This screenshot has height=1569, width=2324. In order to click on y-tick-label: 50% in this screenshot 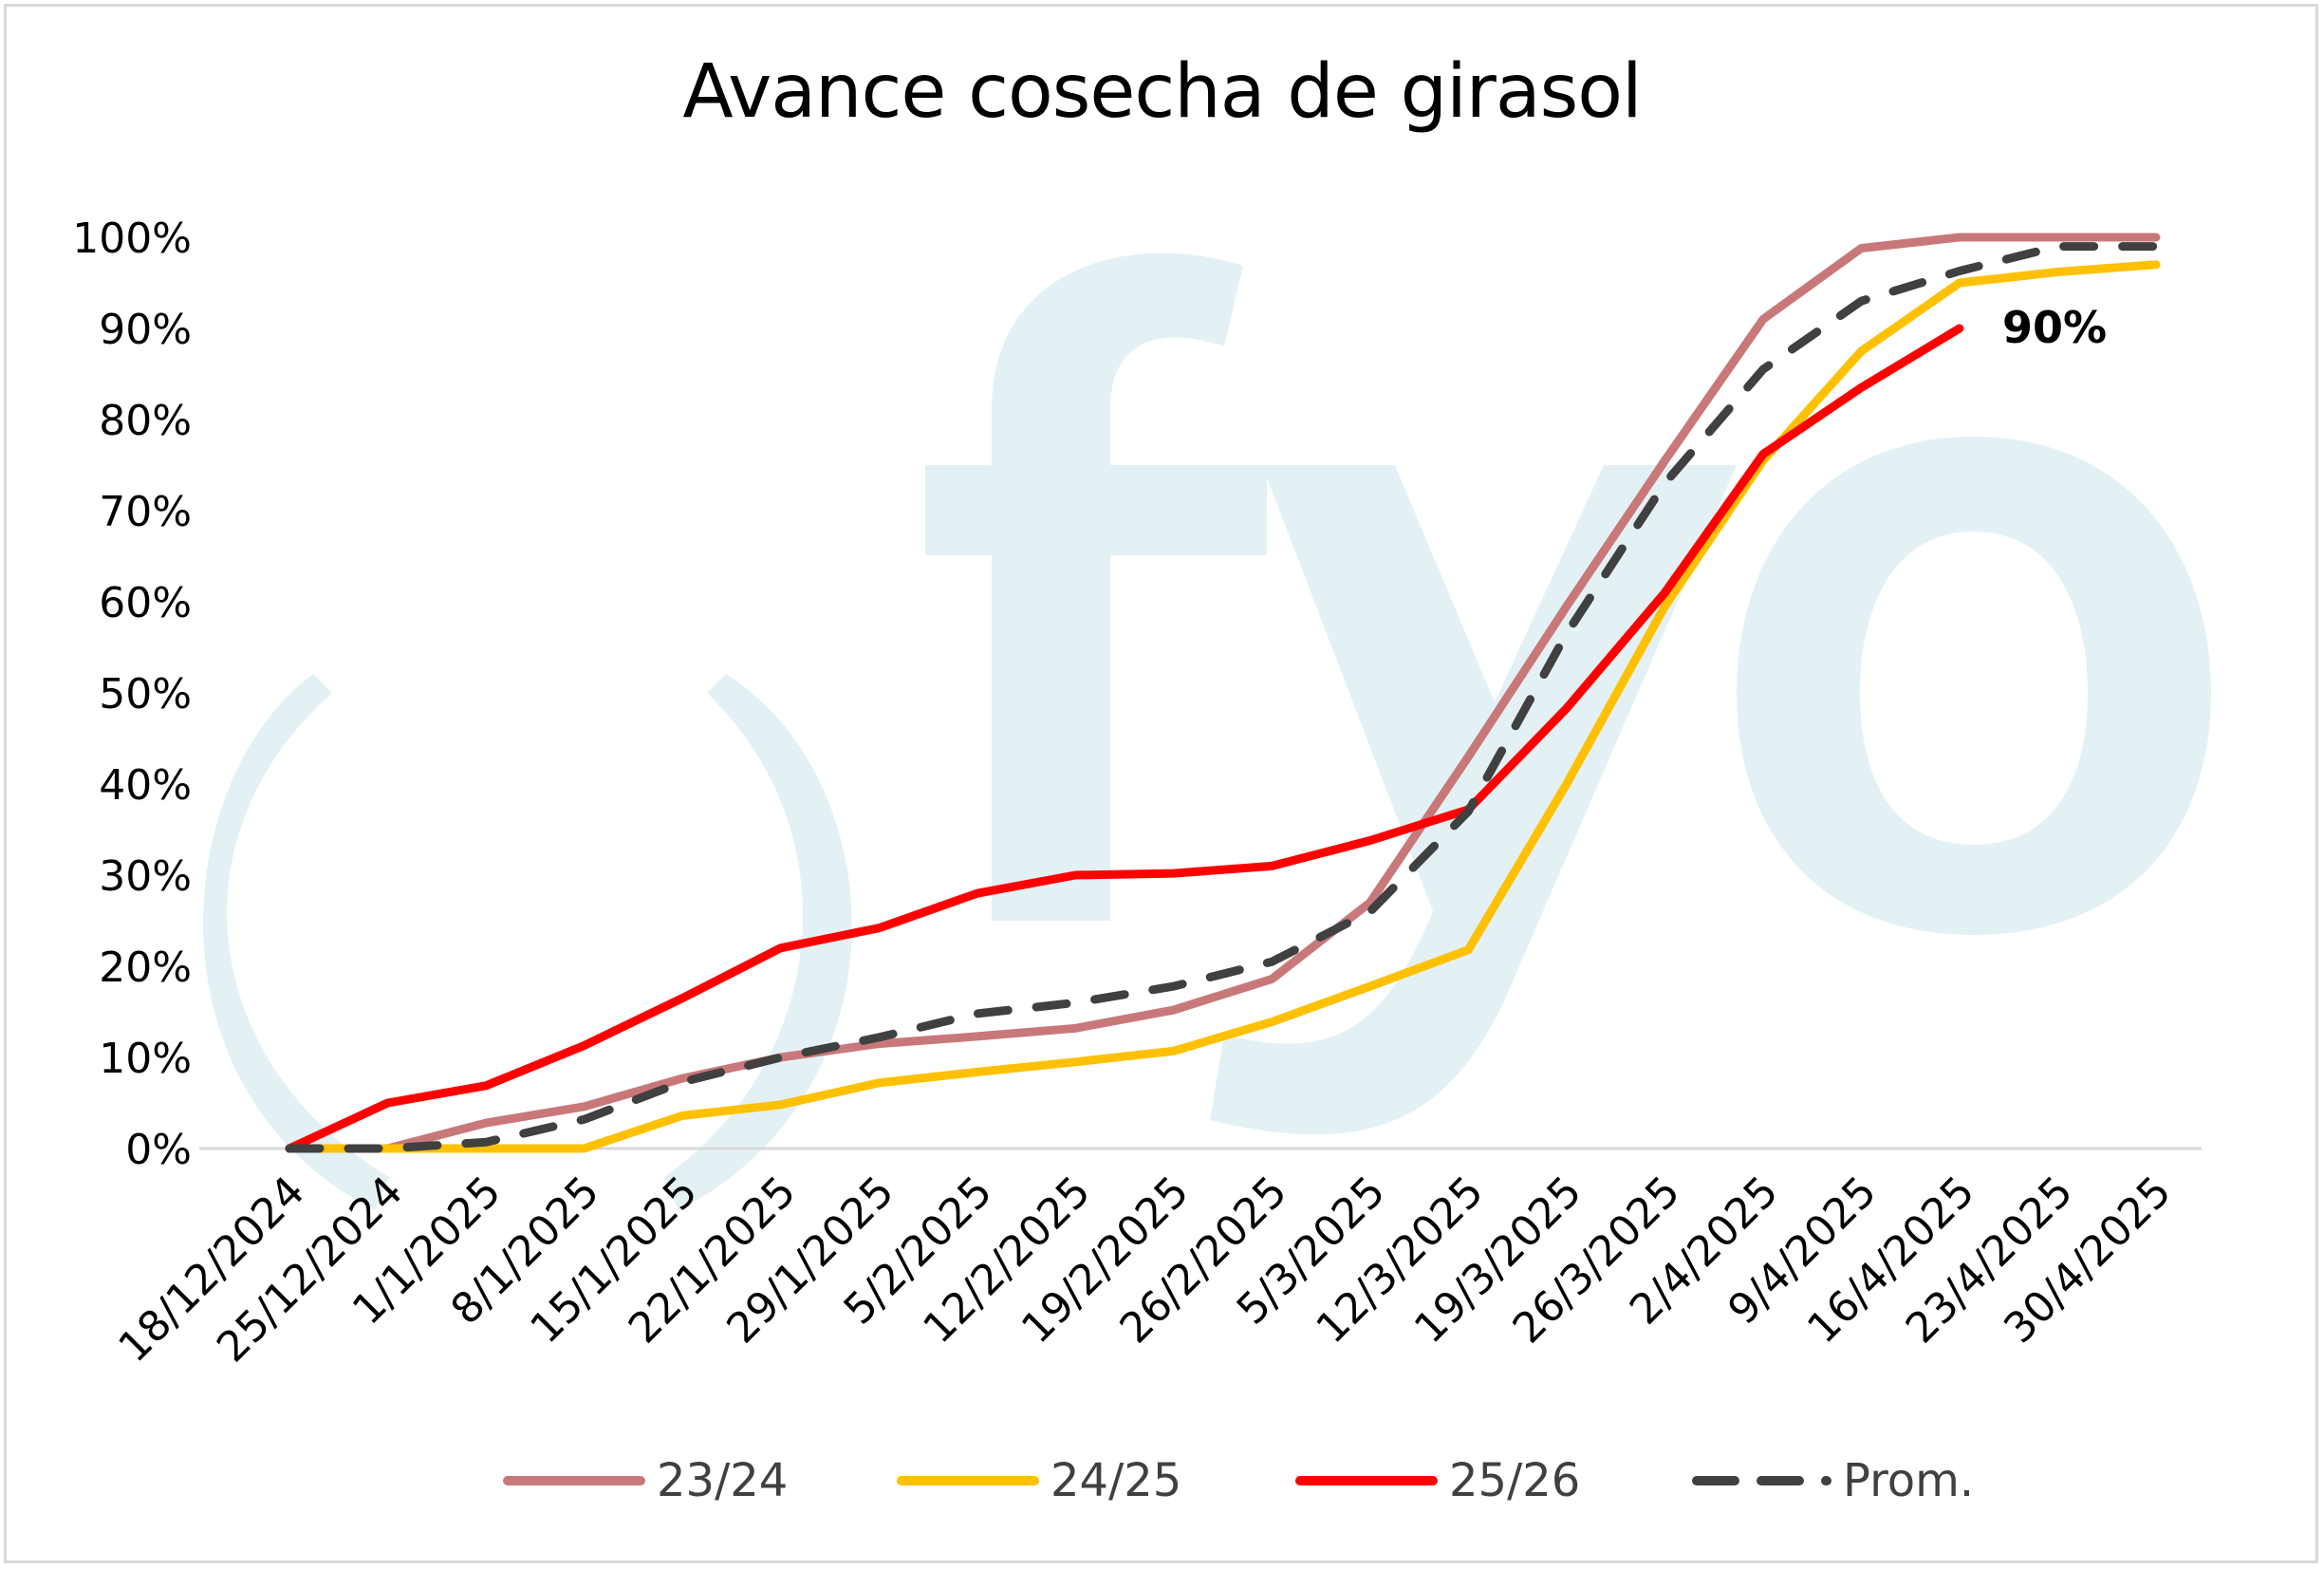, I will do `click(146, 694)`.